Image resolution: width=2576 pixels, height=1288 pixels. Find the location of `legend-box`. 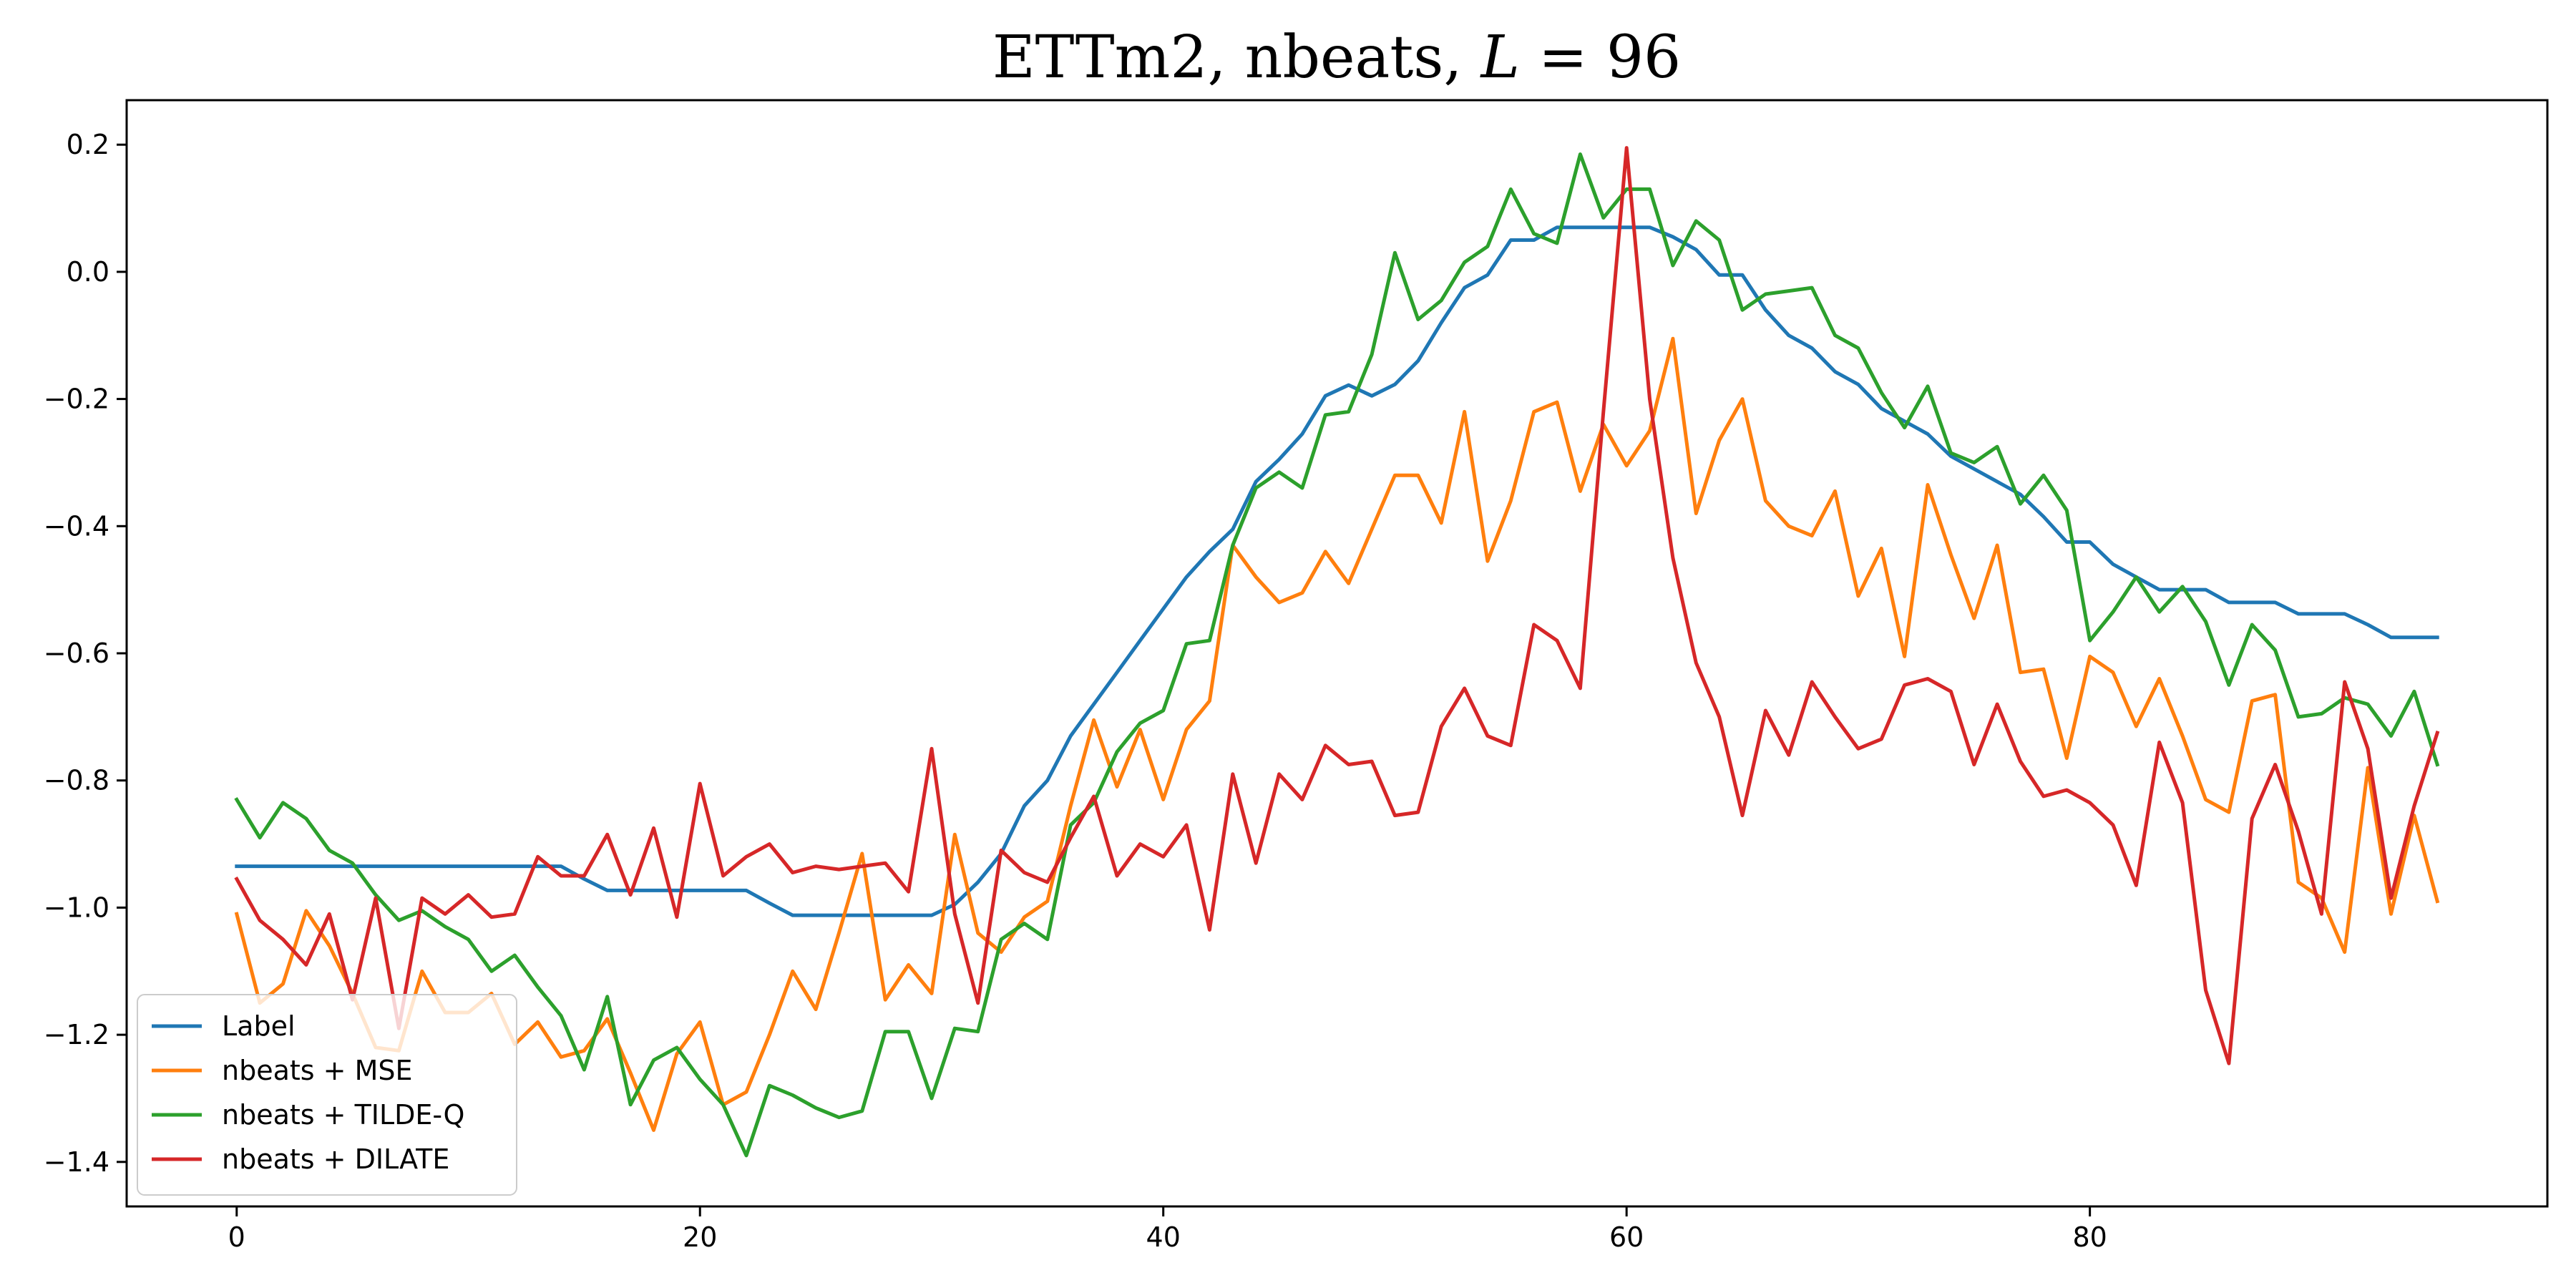

legend-box is located at coordinates (327, 1095).